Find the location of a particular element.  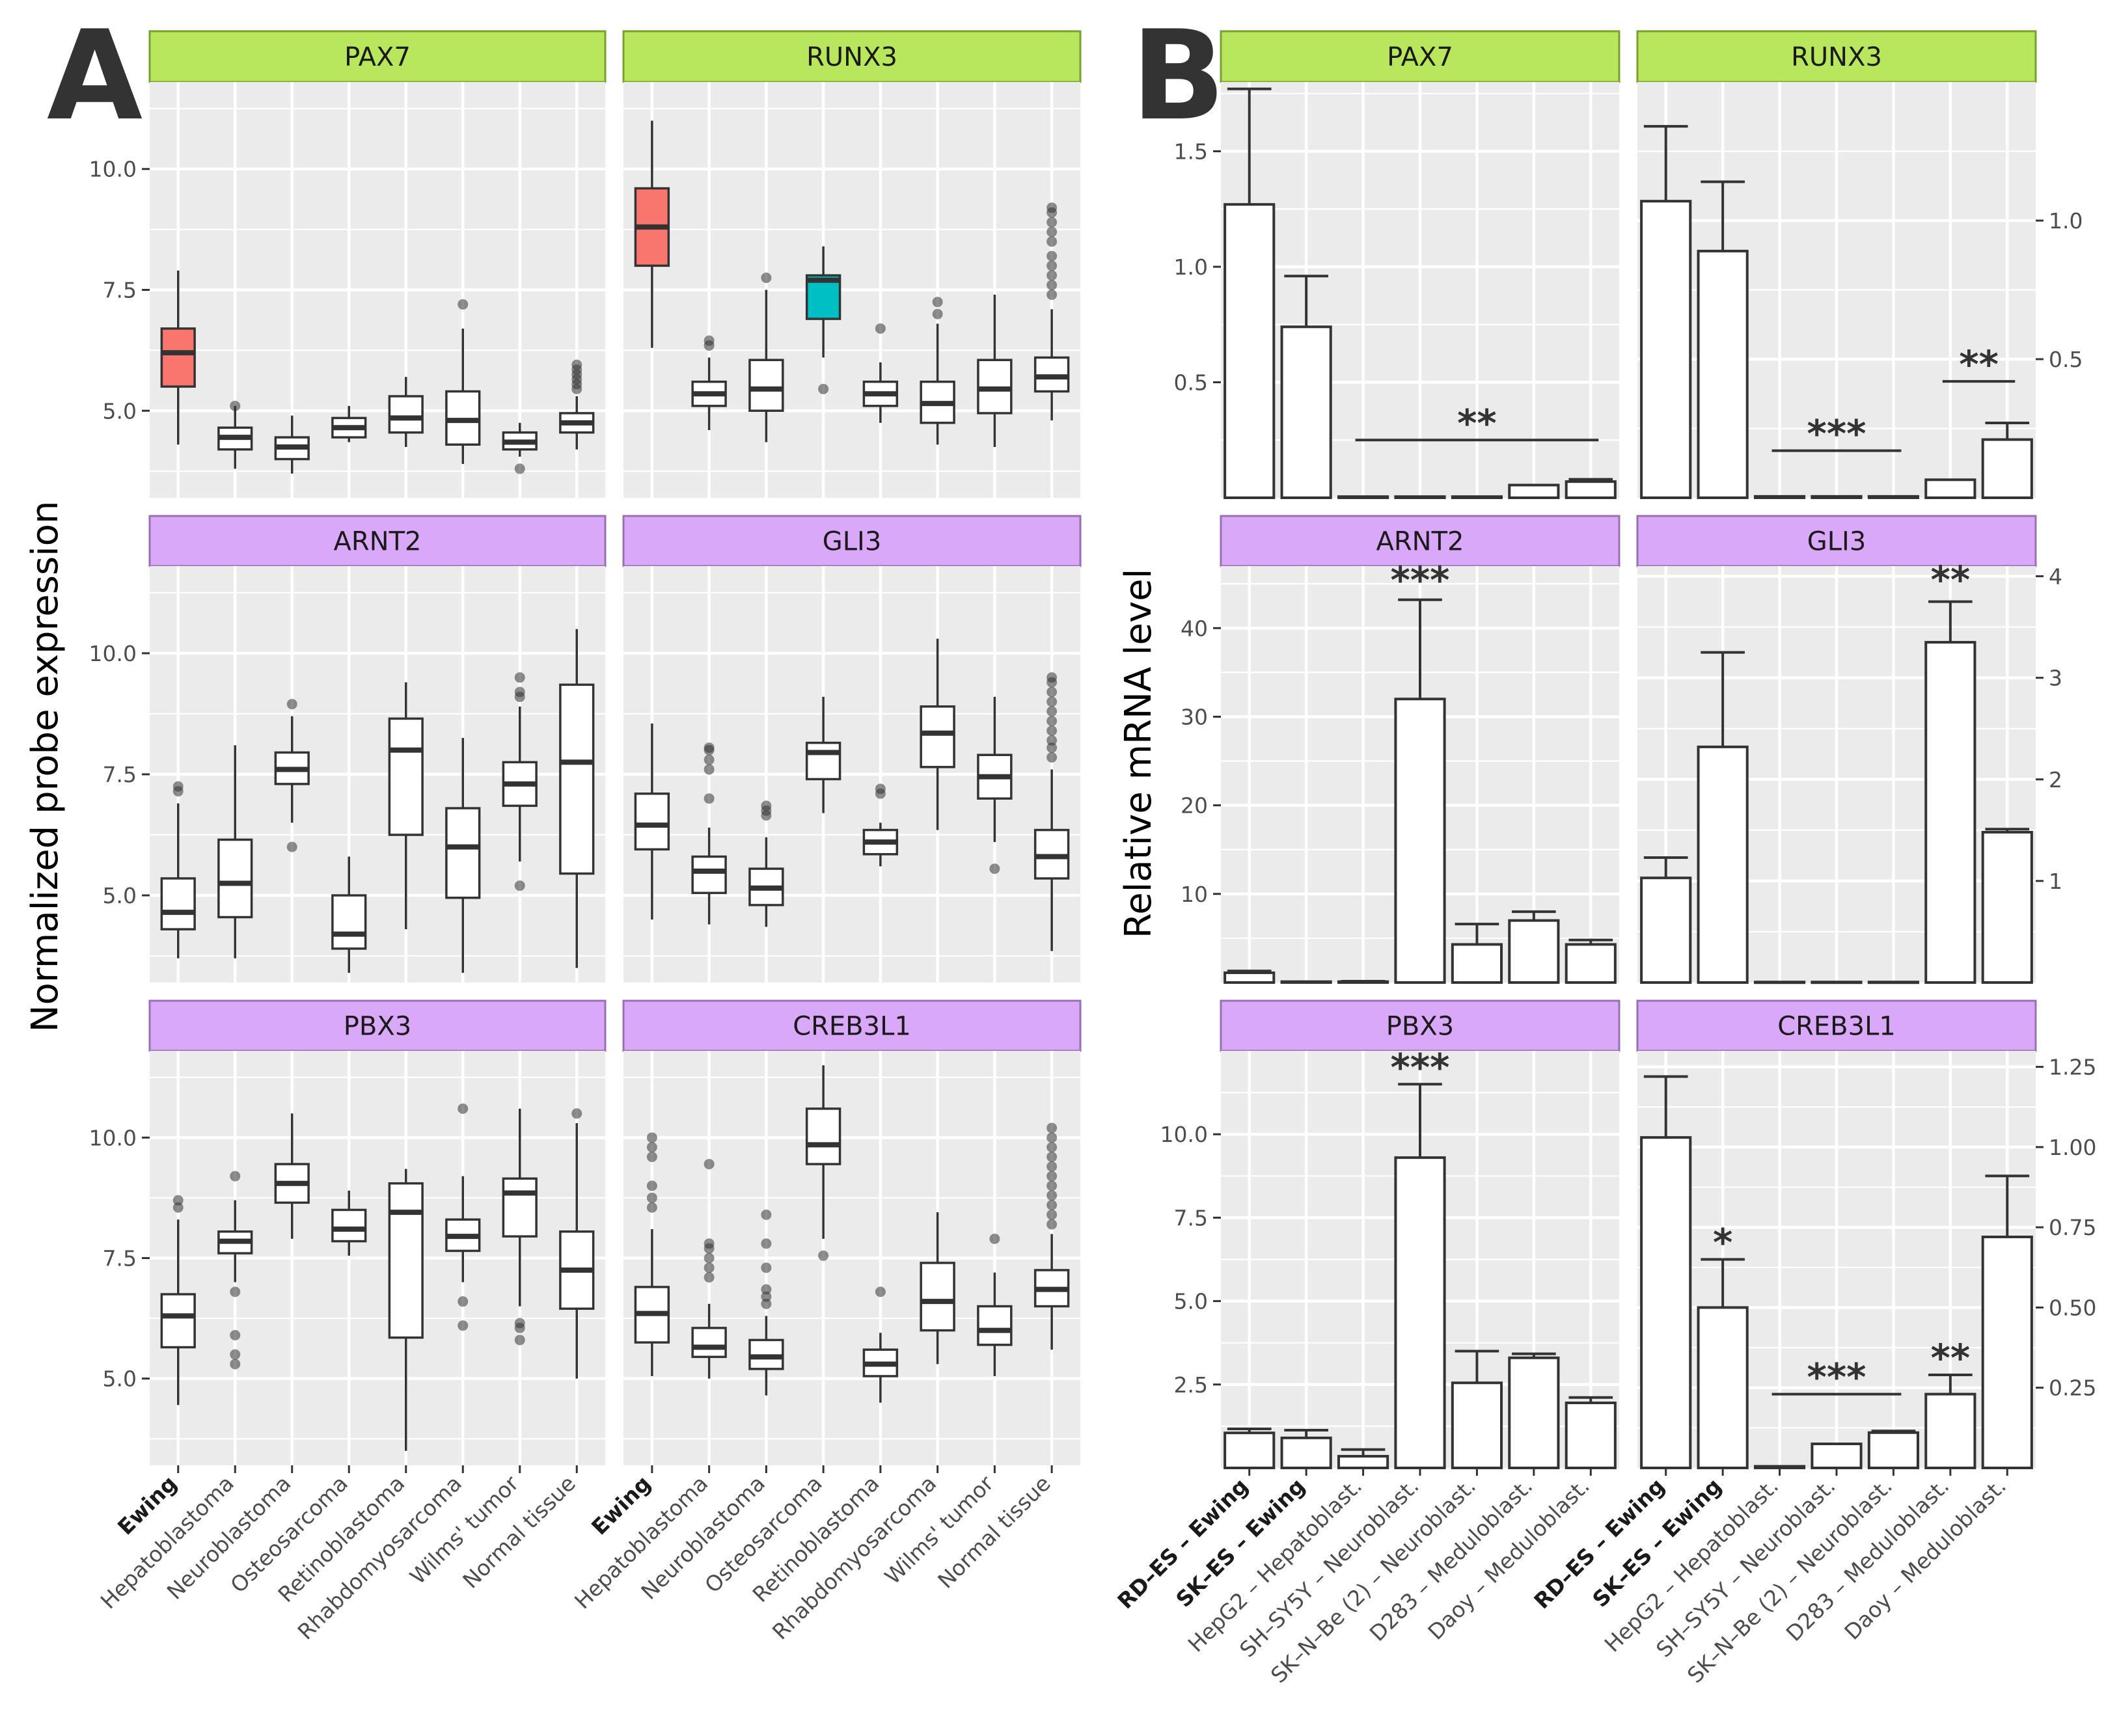

y-tick-label: 5.0 is located at coordinates (1191, 1302).